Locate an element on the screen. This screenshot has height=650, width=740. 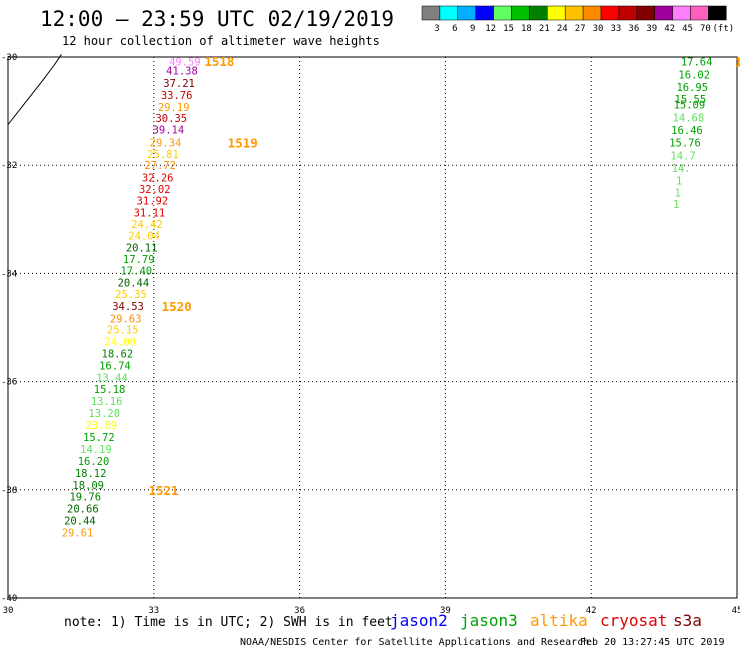
swh-value: 13.16 is located at coordinates (107, 402).